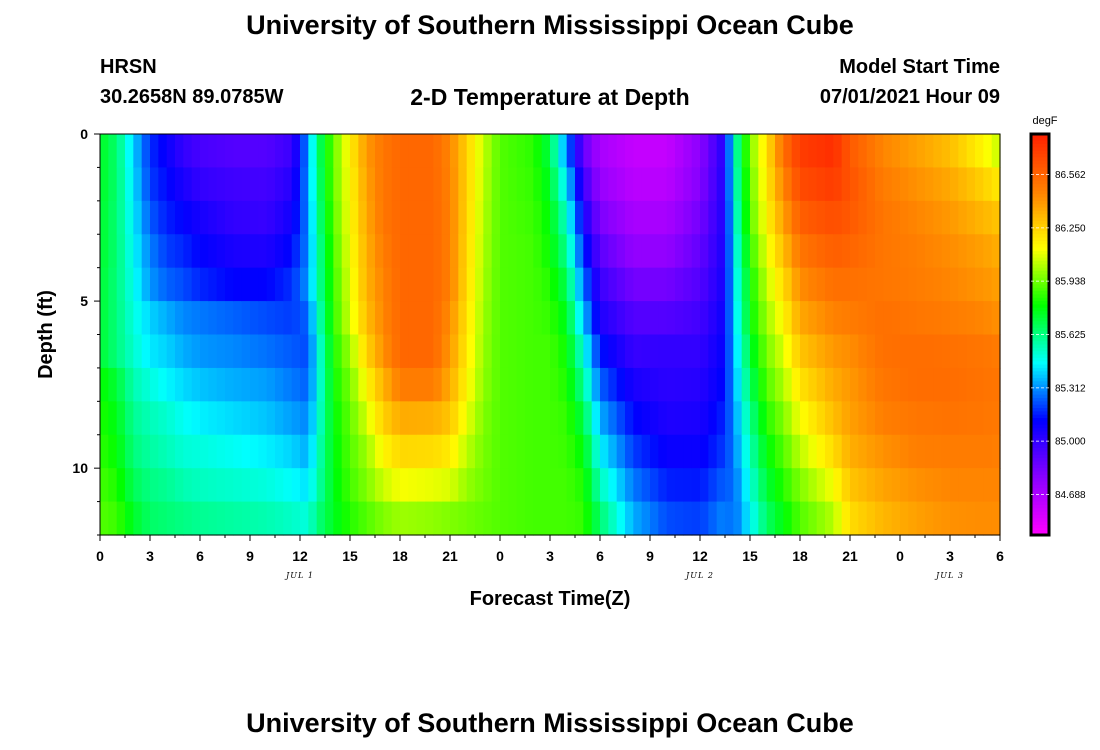 The height and width of the screenshot is (750, 1100). I want to click on station-coordinates: 30.2658N 89.0785W, so click(192, 97).